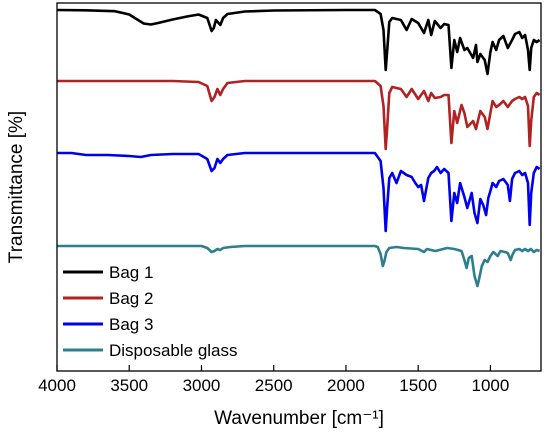  Describe the element at coordinates (131, 272) in the screenshot. I see `legend-label: Bag 1` at that location.